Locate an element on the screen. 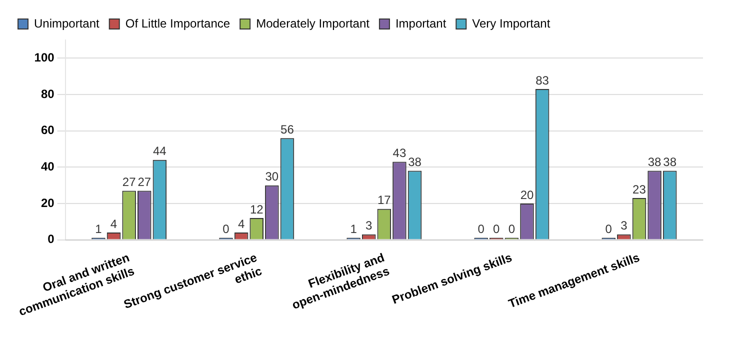 This screenshot has height=339, width=753. y-tick-label: 80 is located at coordinates (47, 93).